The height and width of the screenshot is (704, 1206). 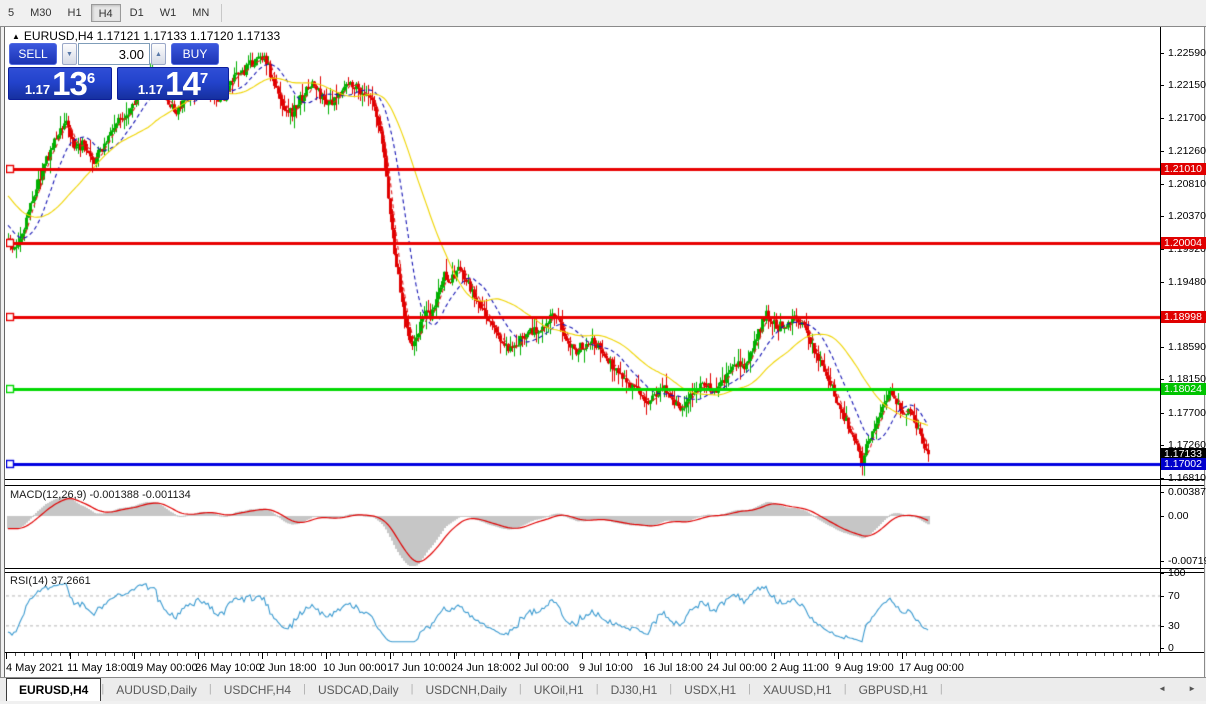 What do you see at coordinates (1178, 516) in the screenshot?
I see `price-axis-label: 0.00` at bounding box center [1178, 516].